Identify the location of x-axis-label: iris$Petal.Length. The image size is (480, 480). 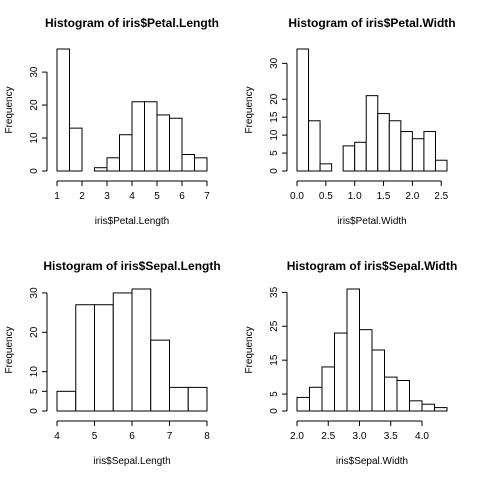
(132, 221).